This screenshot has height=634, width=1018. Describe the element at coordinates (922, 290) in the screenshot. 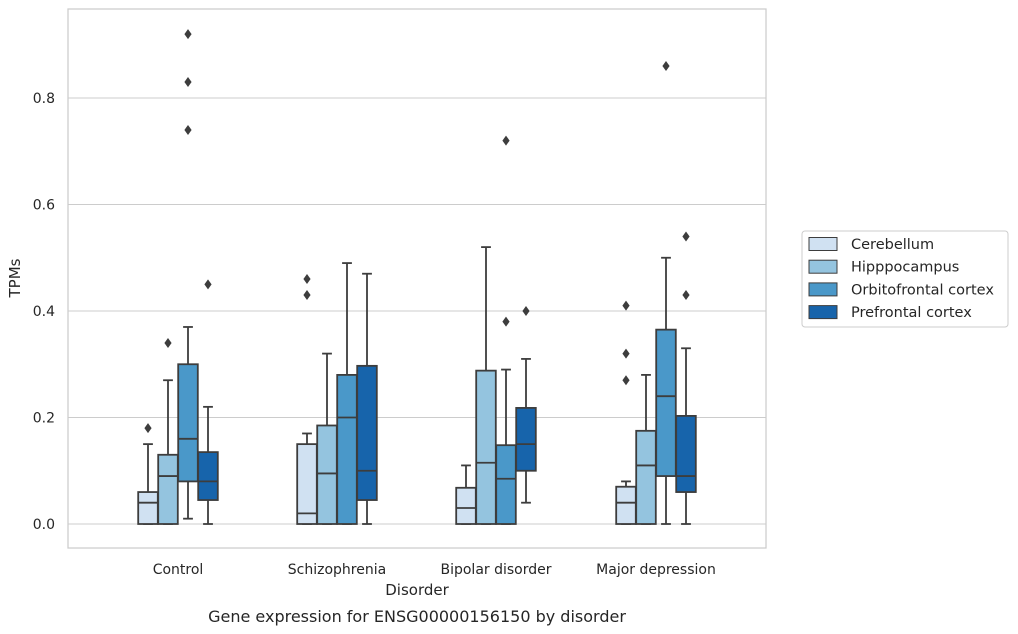

I see `legend-label: Orbitofrontal cortex` at that location.